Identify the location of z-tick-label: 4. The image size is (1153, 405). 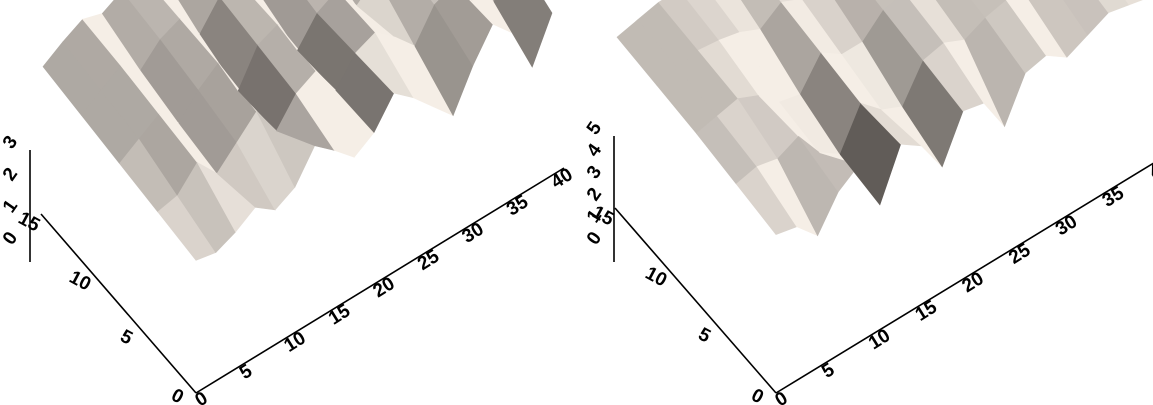
(595, 150).